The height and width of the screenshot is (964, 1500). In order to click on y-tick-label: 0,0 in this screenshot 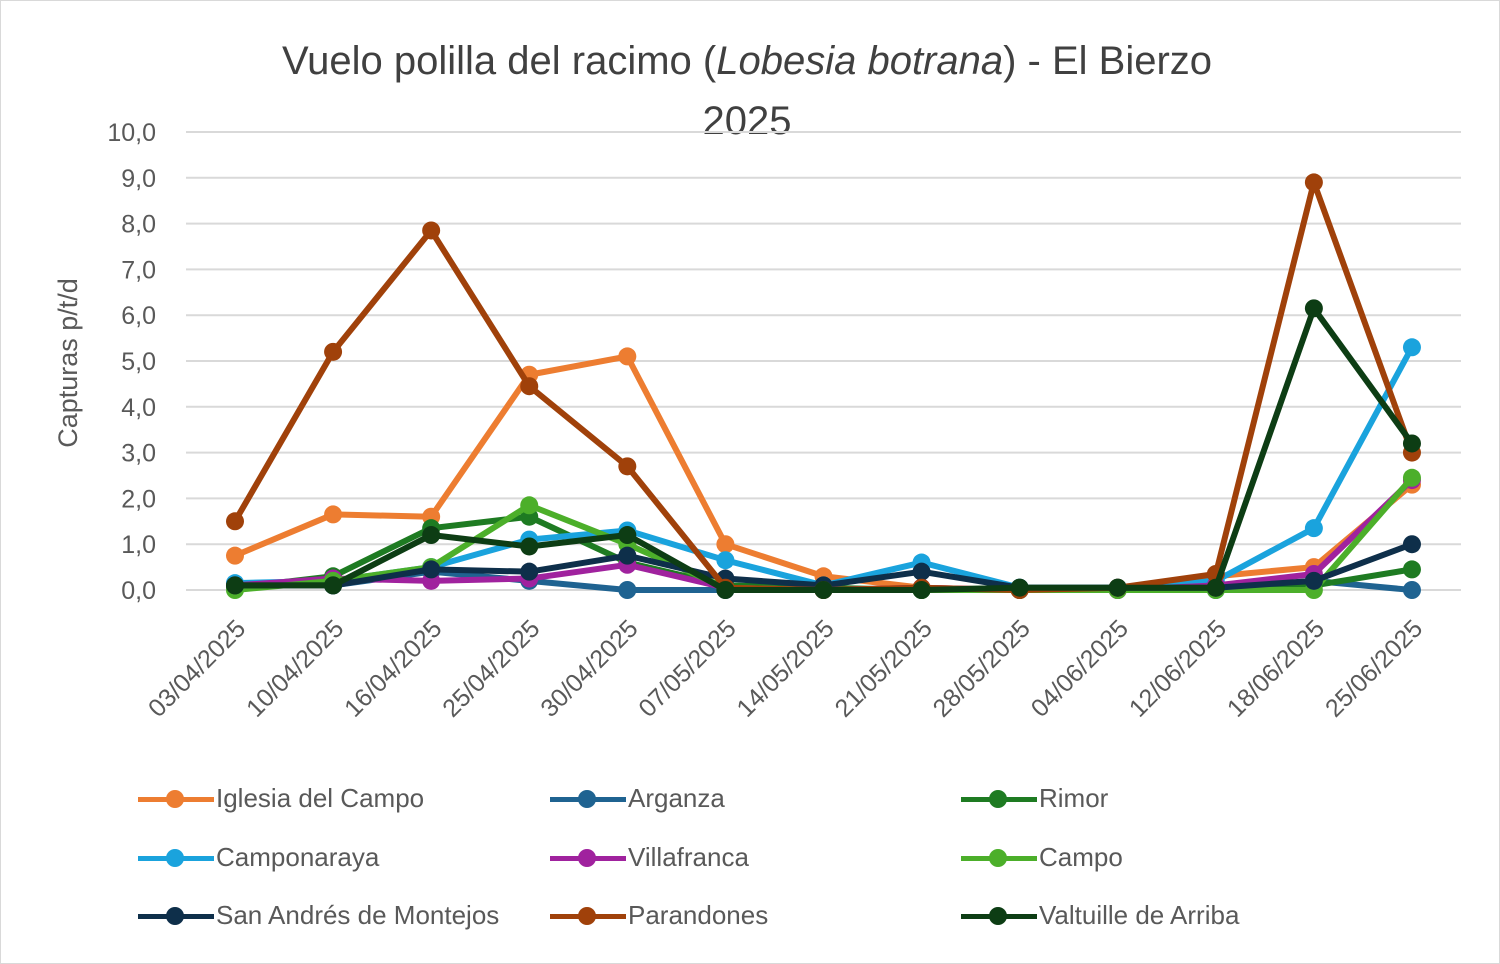, I will do `click(138, 591)`.